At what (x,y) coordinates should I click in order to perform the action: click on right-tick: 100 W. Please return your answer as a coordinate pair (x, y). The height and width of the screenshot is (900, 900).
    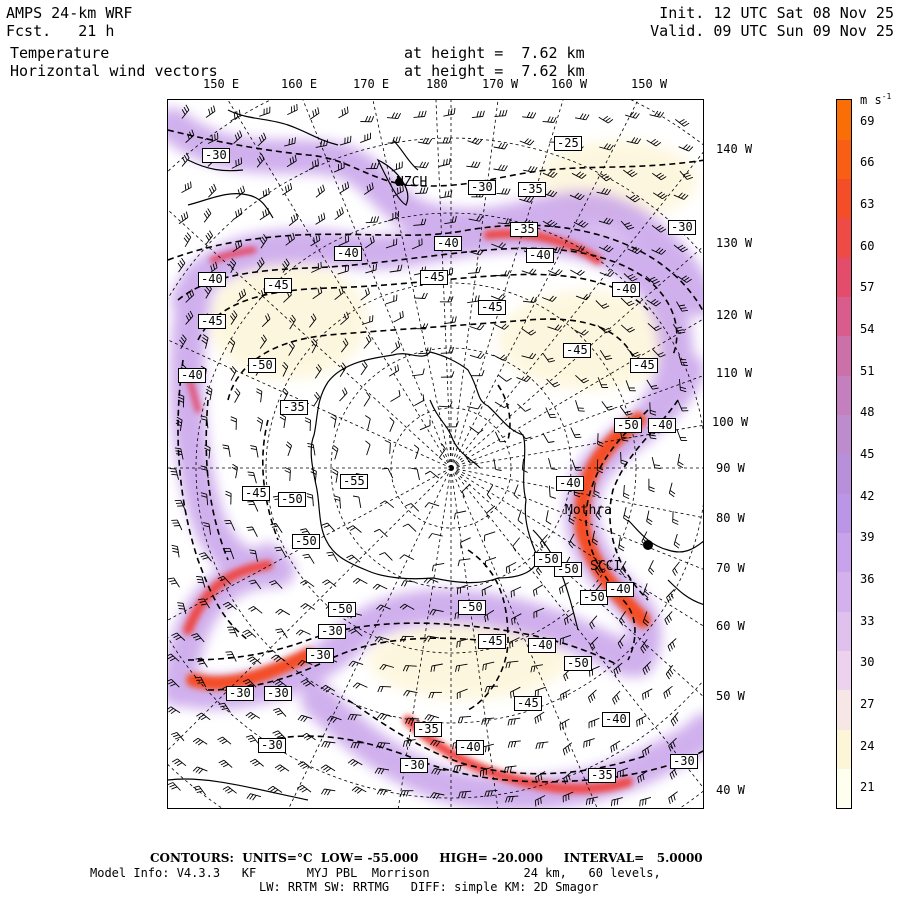
    Looking at the image, I should click on (730, 422).